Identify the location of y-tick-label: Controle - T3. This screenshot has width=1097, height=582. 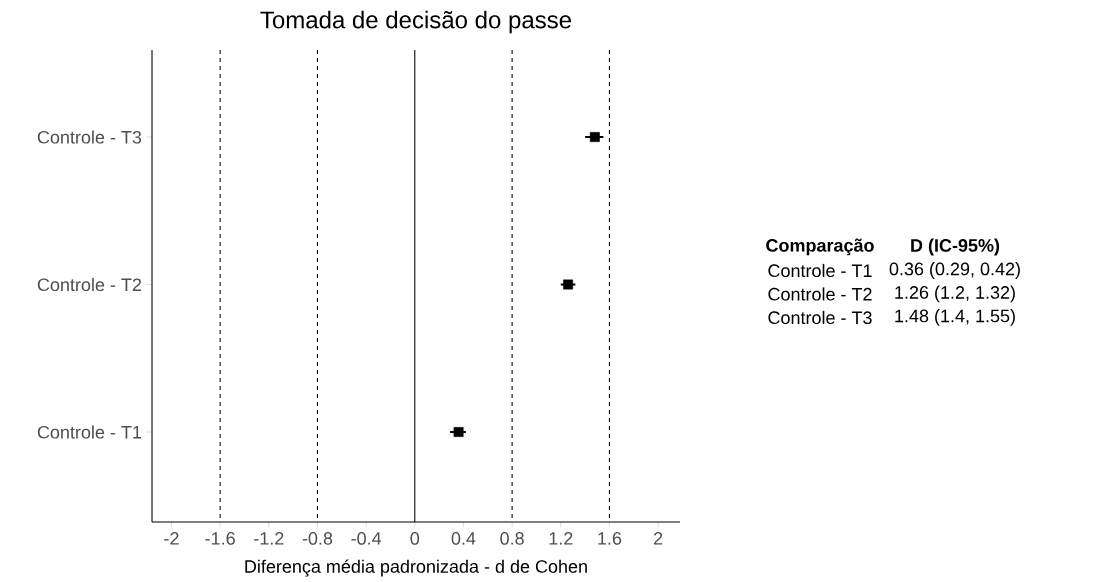
(89, 137).